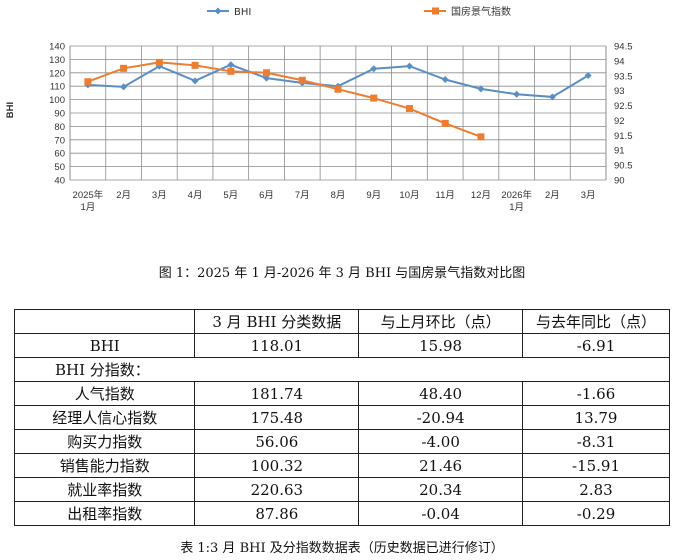 The image size is (684, 560). I want to click on table-cell: 15.98, so click(441, 345).